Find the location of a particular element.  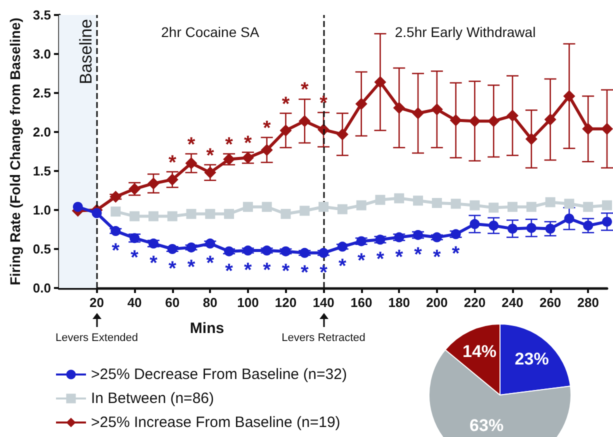

y-tick-label: 0.0 is located at coordinates (41, 288).